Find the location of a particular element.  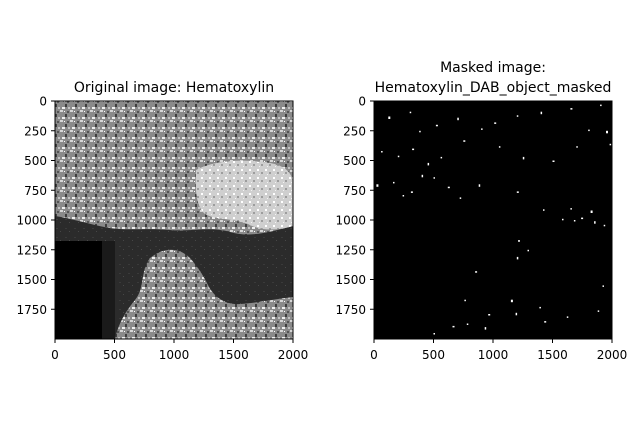

left-y-tick-label: 1500 is located at coordinates (31, 280).